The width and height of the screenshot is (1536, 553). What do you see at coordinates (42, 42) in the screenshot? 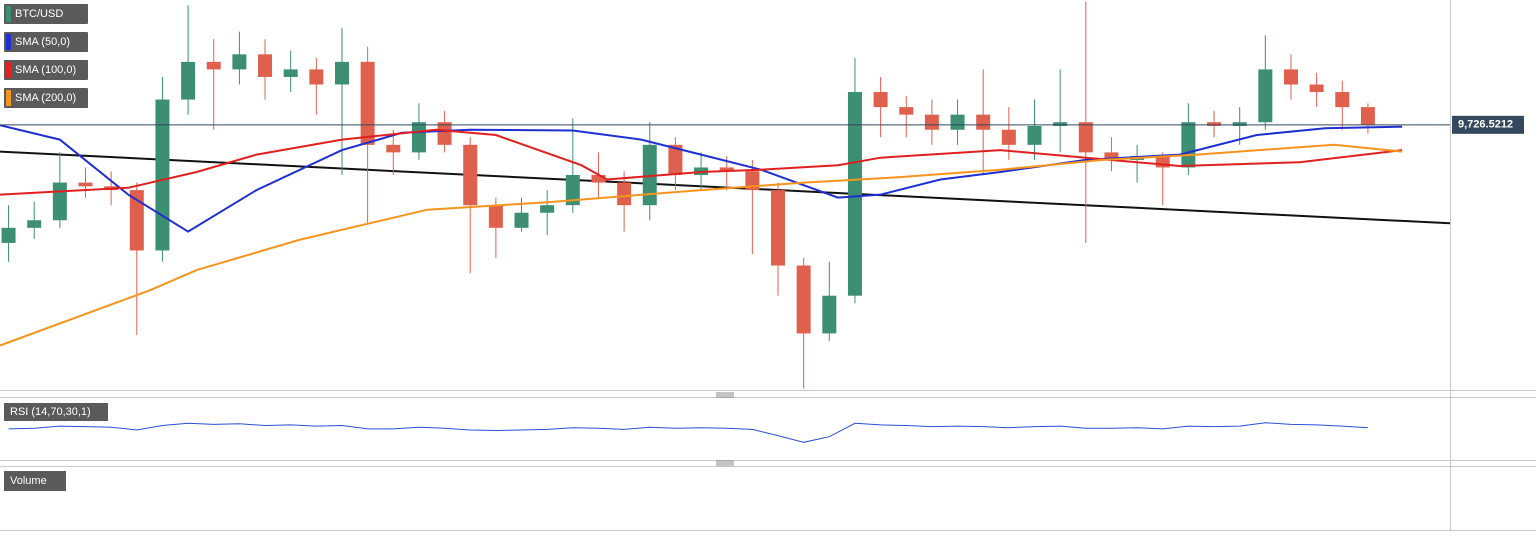
I see `legend-label: SMA (50,0)` at bounding box center [42, 42].